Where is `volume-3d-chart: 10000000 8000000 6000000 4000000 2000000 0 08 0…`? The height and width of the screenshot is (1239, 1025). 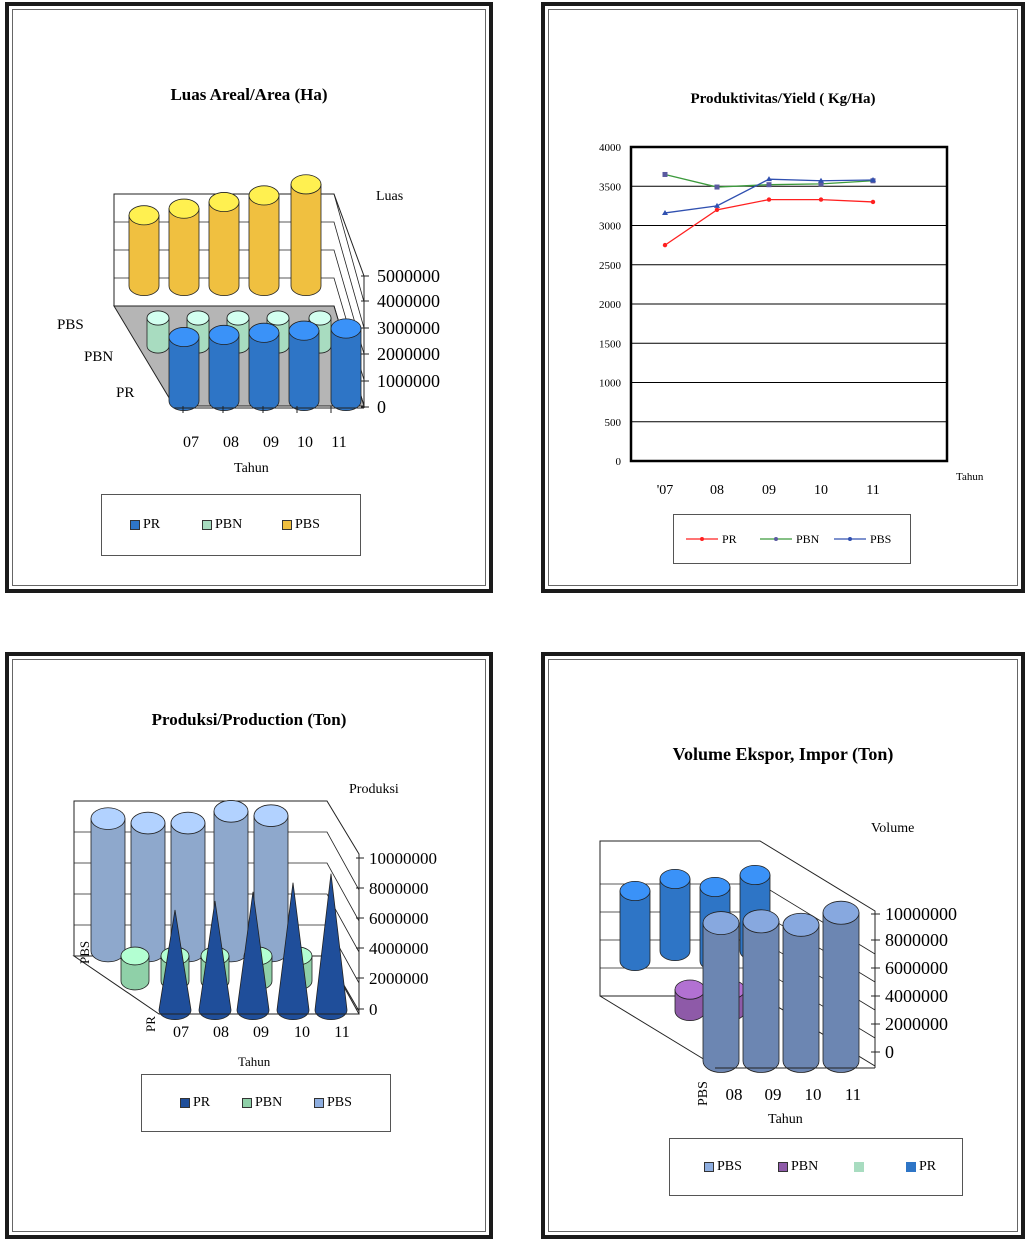 volume-3d-chart: 10000000 8000000 6000000 4000000 2000000 0 08 0… is located at coordinates (778, 973).